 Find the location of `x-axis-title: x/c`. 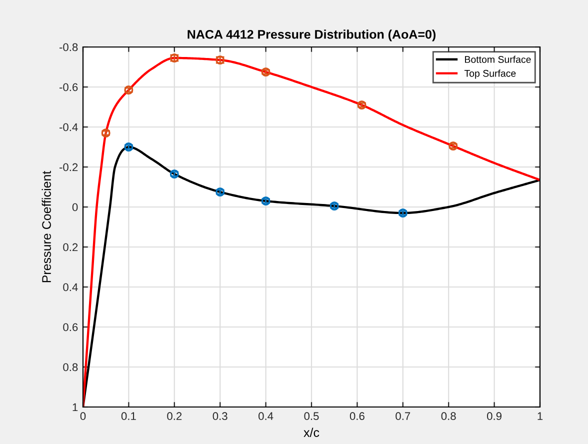

x-axis-title: x/c is located at coordinates (312, 432).